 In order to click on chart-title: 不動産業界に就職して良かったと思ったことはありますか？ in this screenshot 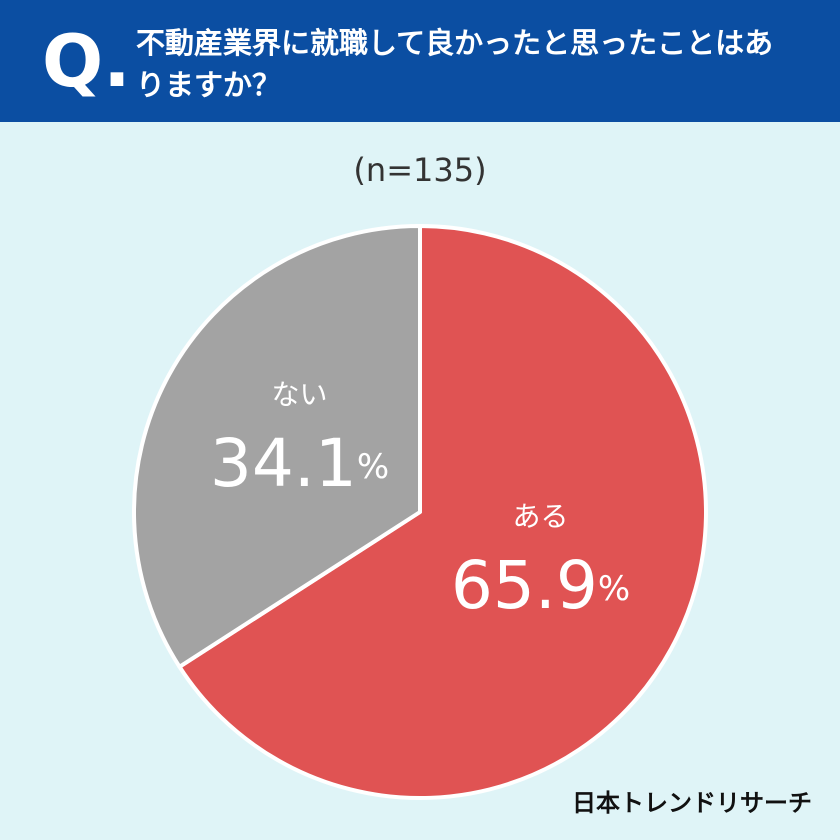, I will do `click(455, 64)`.